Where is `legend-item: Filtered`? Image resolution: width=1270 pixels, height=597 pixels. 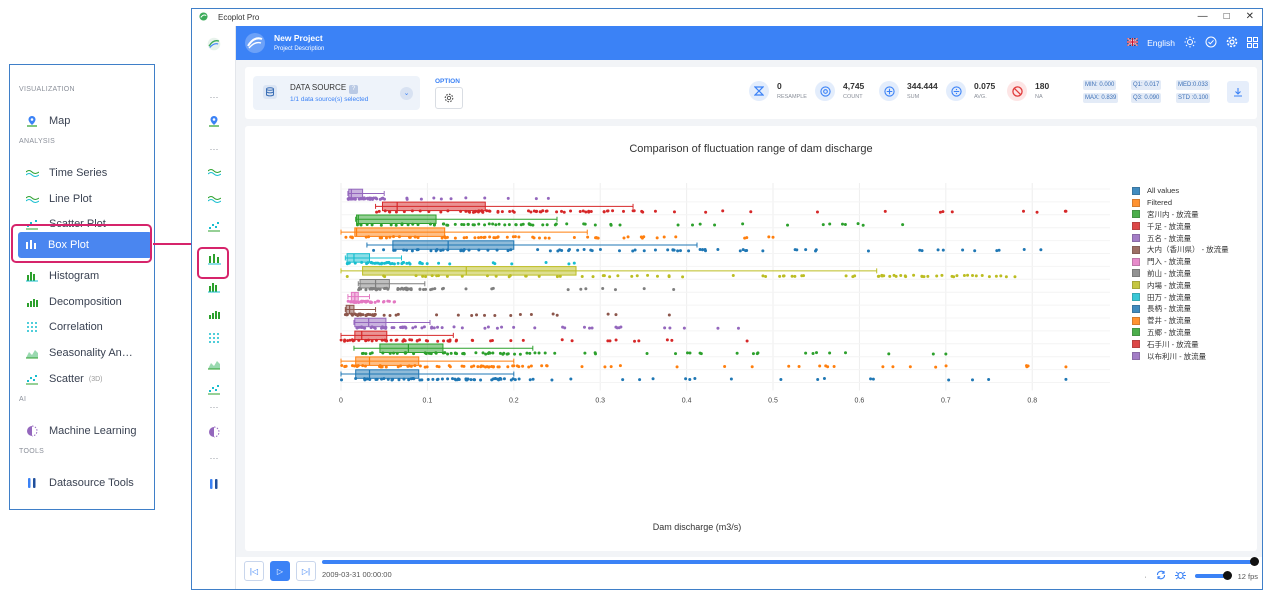
legend-item: Filtered is located at coordinates (1180, 203).